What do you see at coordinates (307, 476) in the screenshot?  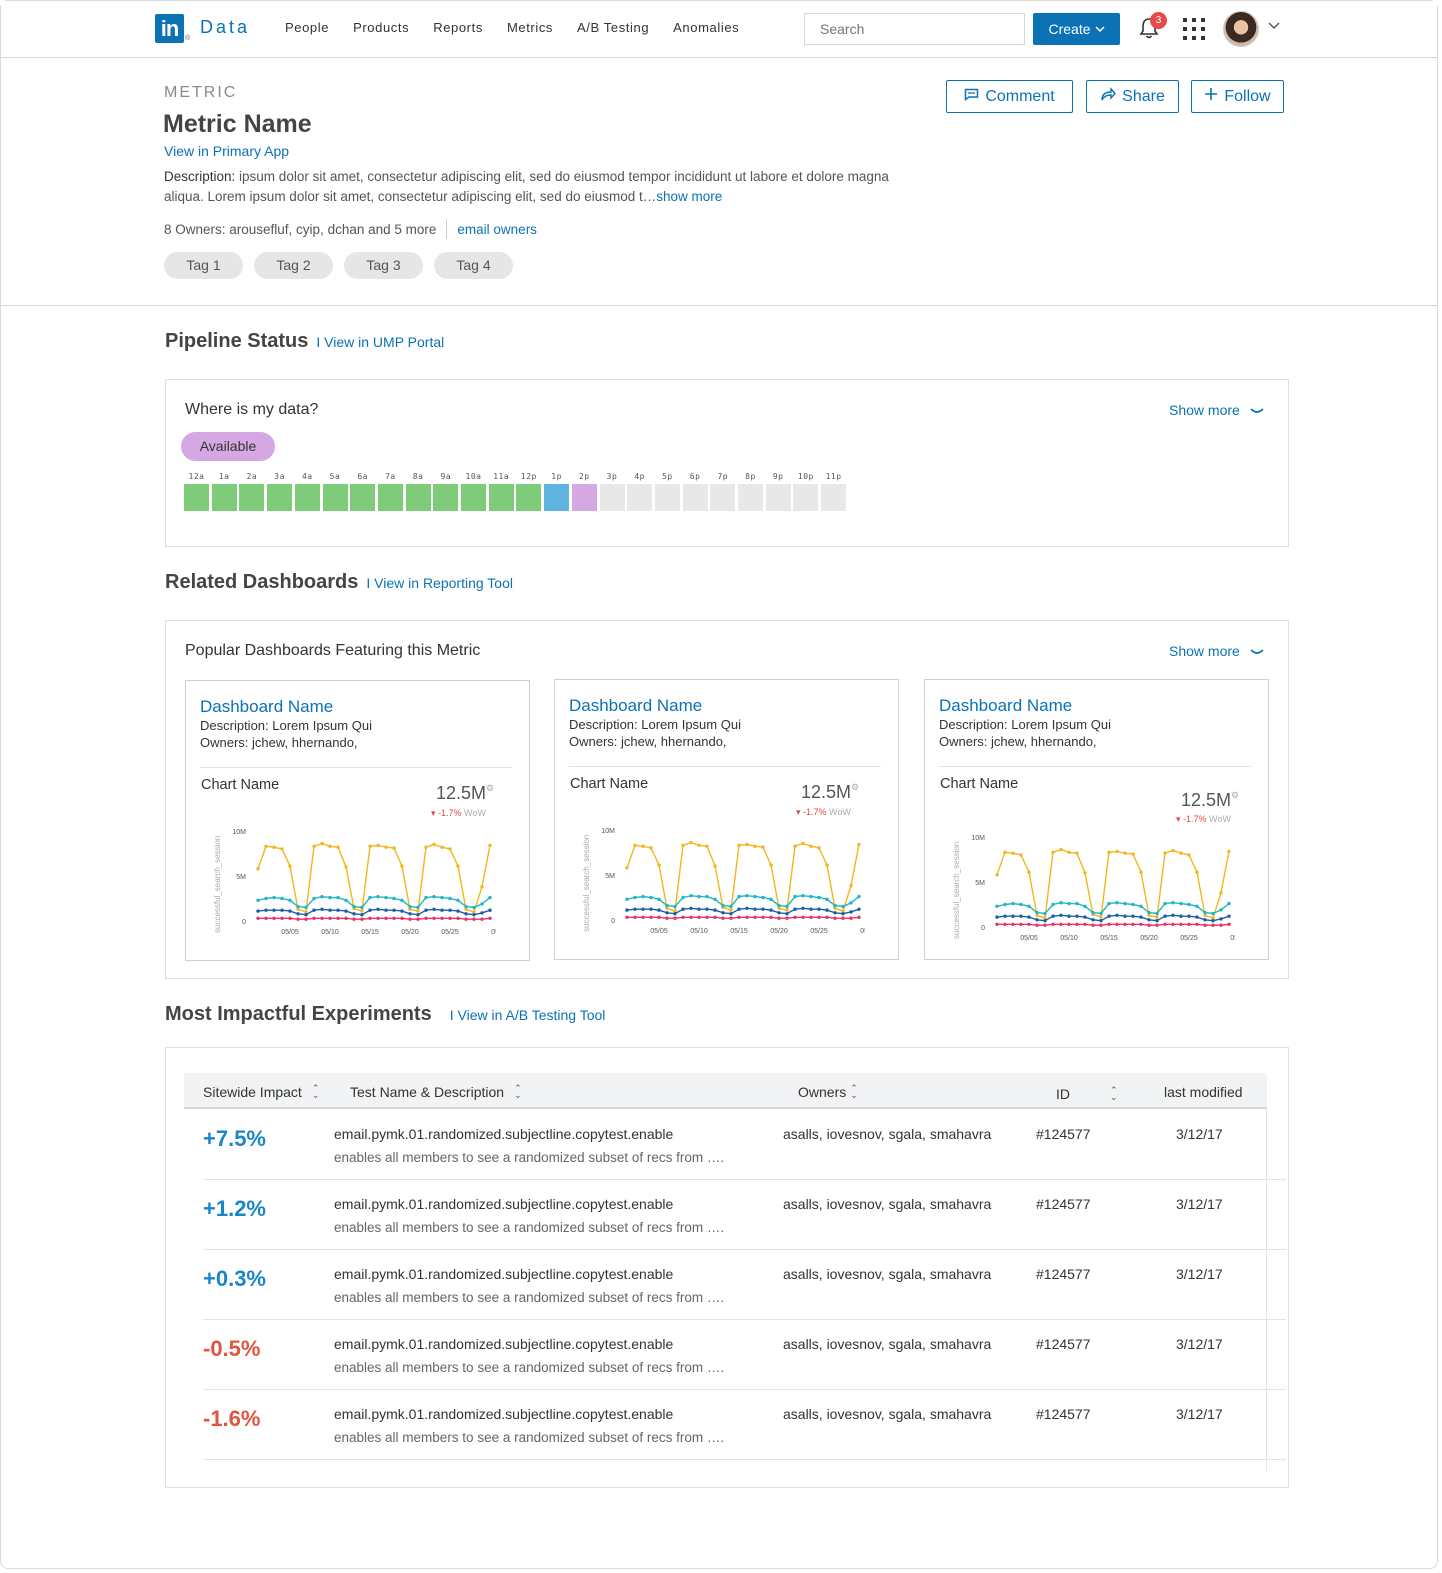 I see `hour-label: 4a` at bounding box center [307, 476].